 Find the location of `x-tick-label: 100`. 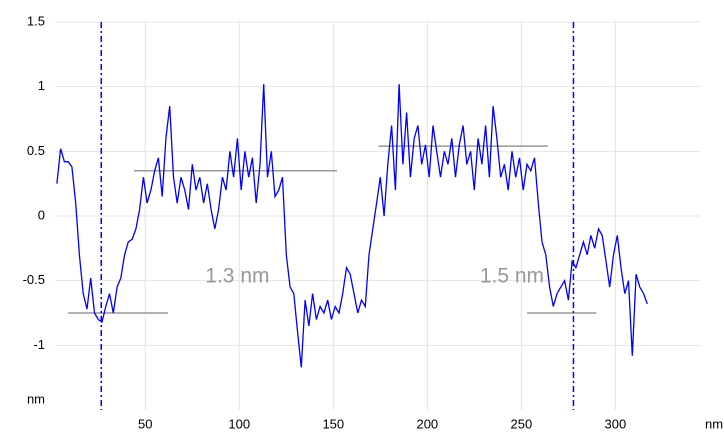

x-tick-label: 100 is located at coordinates (239, 423).